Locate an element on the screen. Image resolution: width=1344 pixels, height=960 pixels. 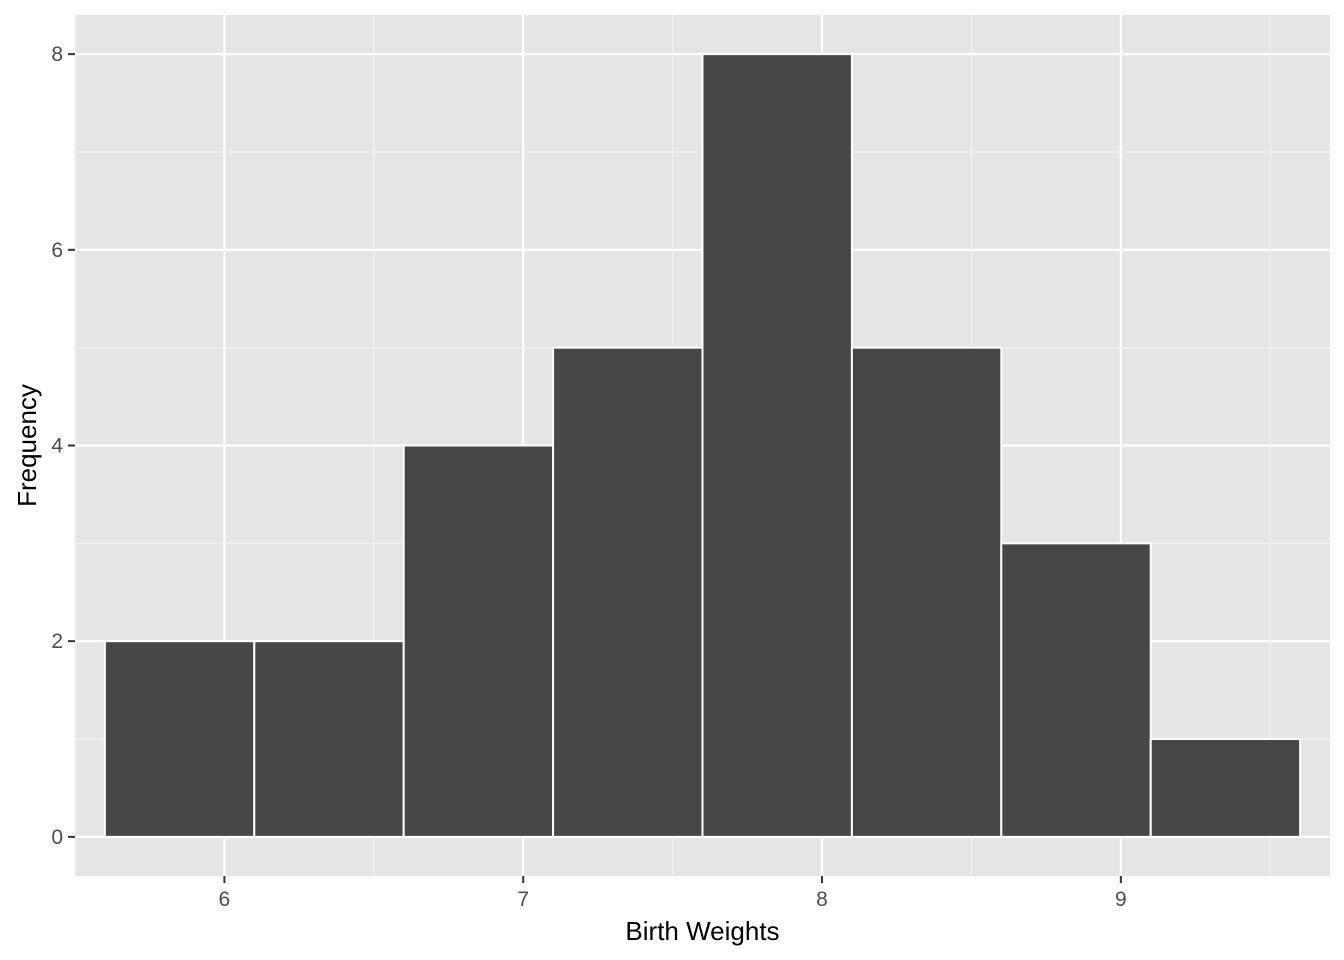
y-tick-label: 8 is located at coordinates (57, 54).